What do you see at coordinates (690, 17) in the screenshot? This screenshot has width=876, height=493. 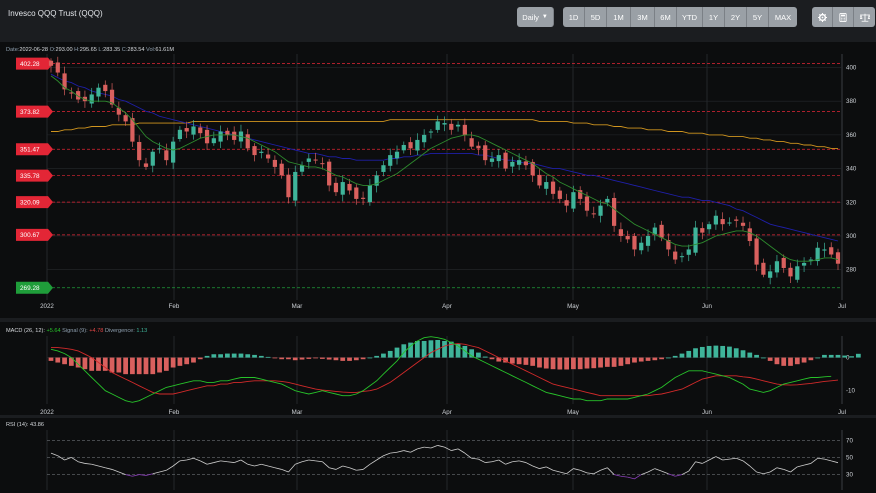 I see `range-button-ytd: YTD` at bounding box center [690, 17].